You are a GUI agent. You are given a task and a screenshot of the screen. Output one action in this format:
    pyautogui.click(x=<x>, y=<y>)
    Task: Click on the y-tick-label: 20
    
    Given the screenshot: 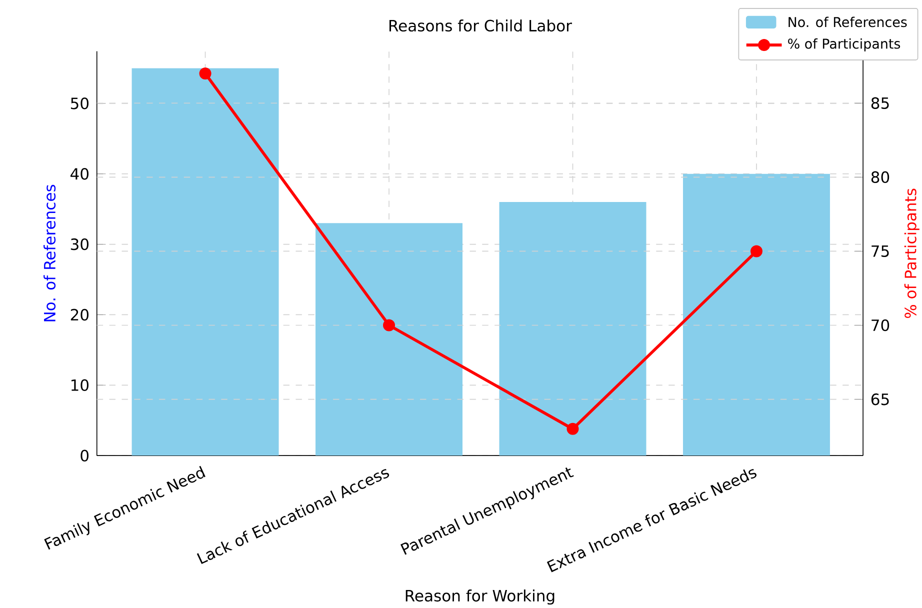 What is the action you would take?
    pyautogui.click(x=79, y=314)
    